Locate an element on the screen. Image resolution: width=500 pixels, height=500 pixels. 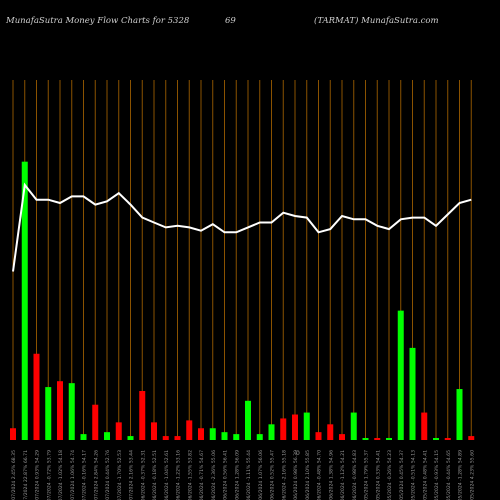
x-tick-label: 30/05/2024 0.33% 54.41 is located at coordinates (378, 475).